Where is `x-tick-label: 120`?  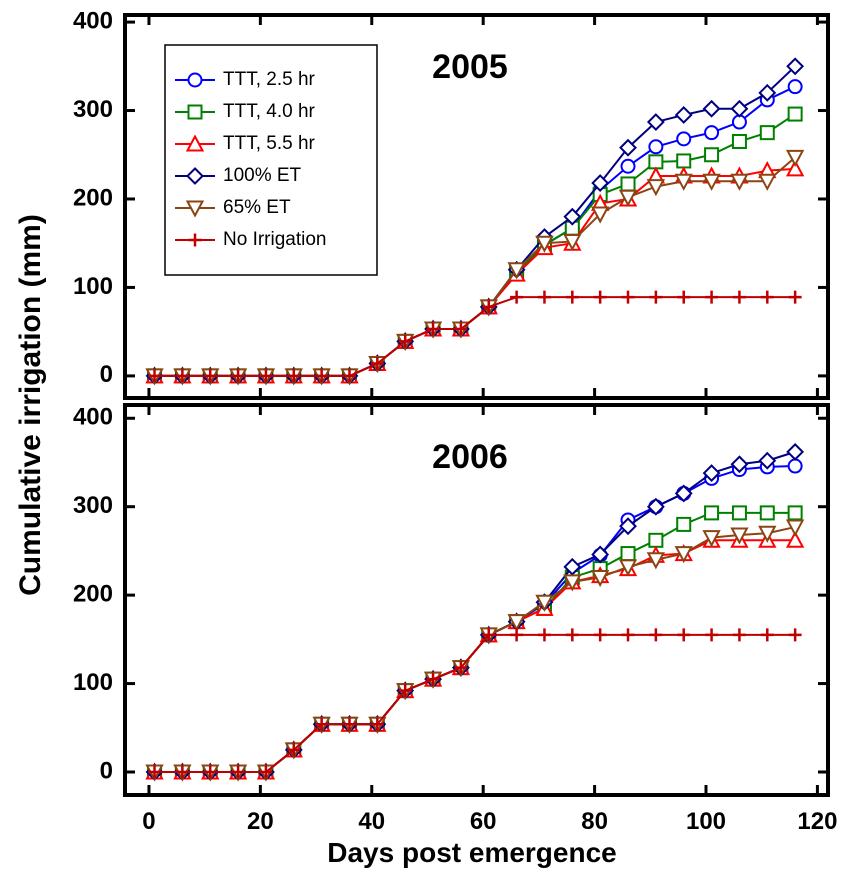
x-tick-label: 120 is located at coordinates (817, 821).